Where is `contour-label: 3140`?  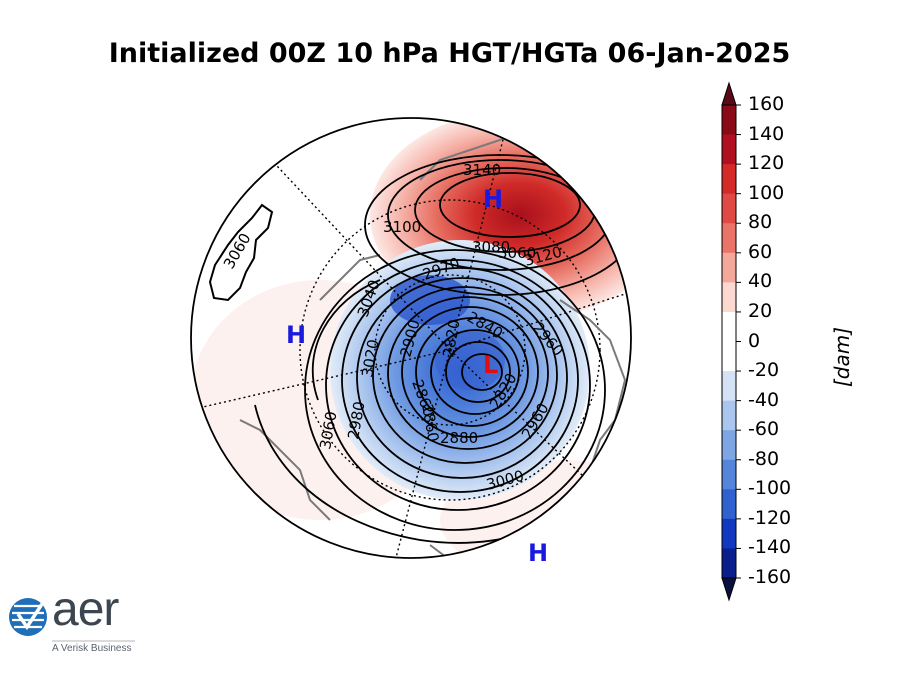 contour-label: 3140 is located at coordinates (482, 170).